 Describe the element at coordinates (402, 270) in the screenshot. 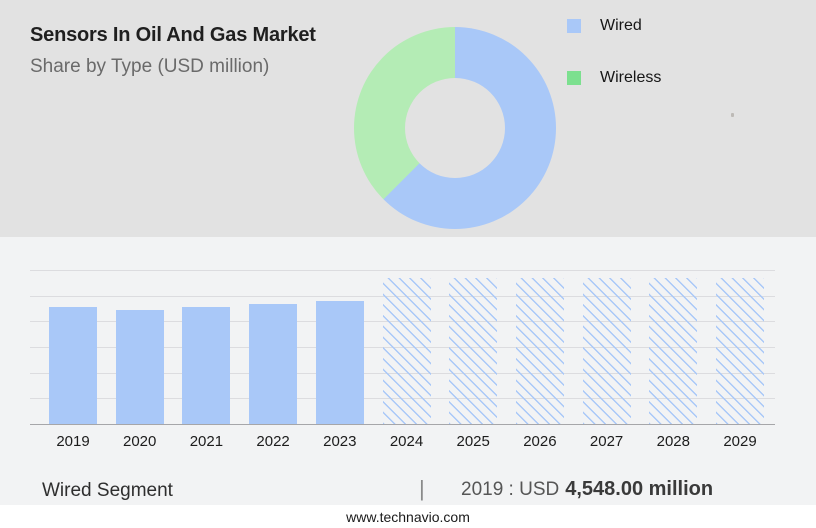

I see `gridline` at that location.